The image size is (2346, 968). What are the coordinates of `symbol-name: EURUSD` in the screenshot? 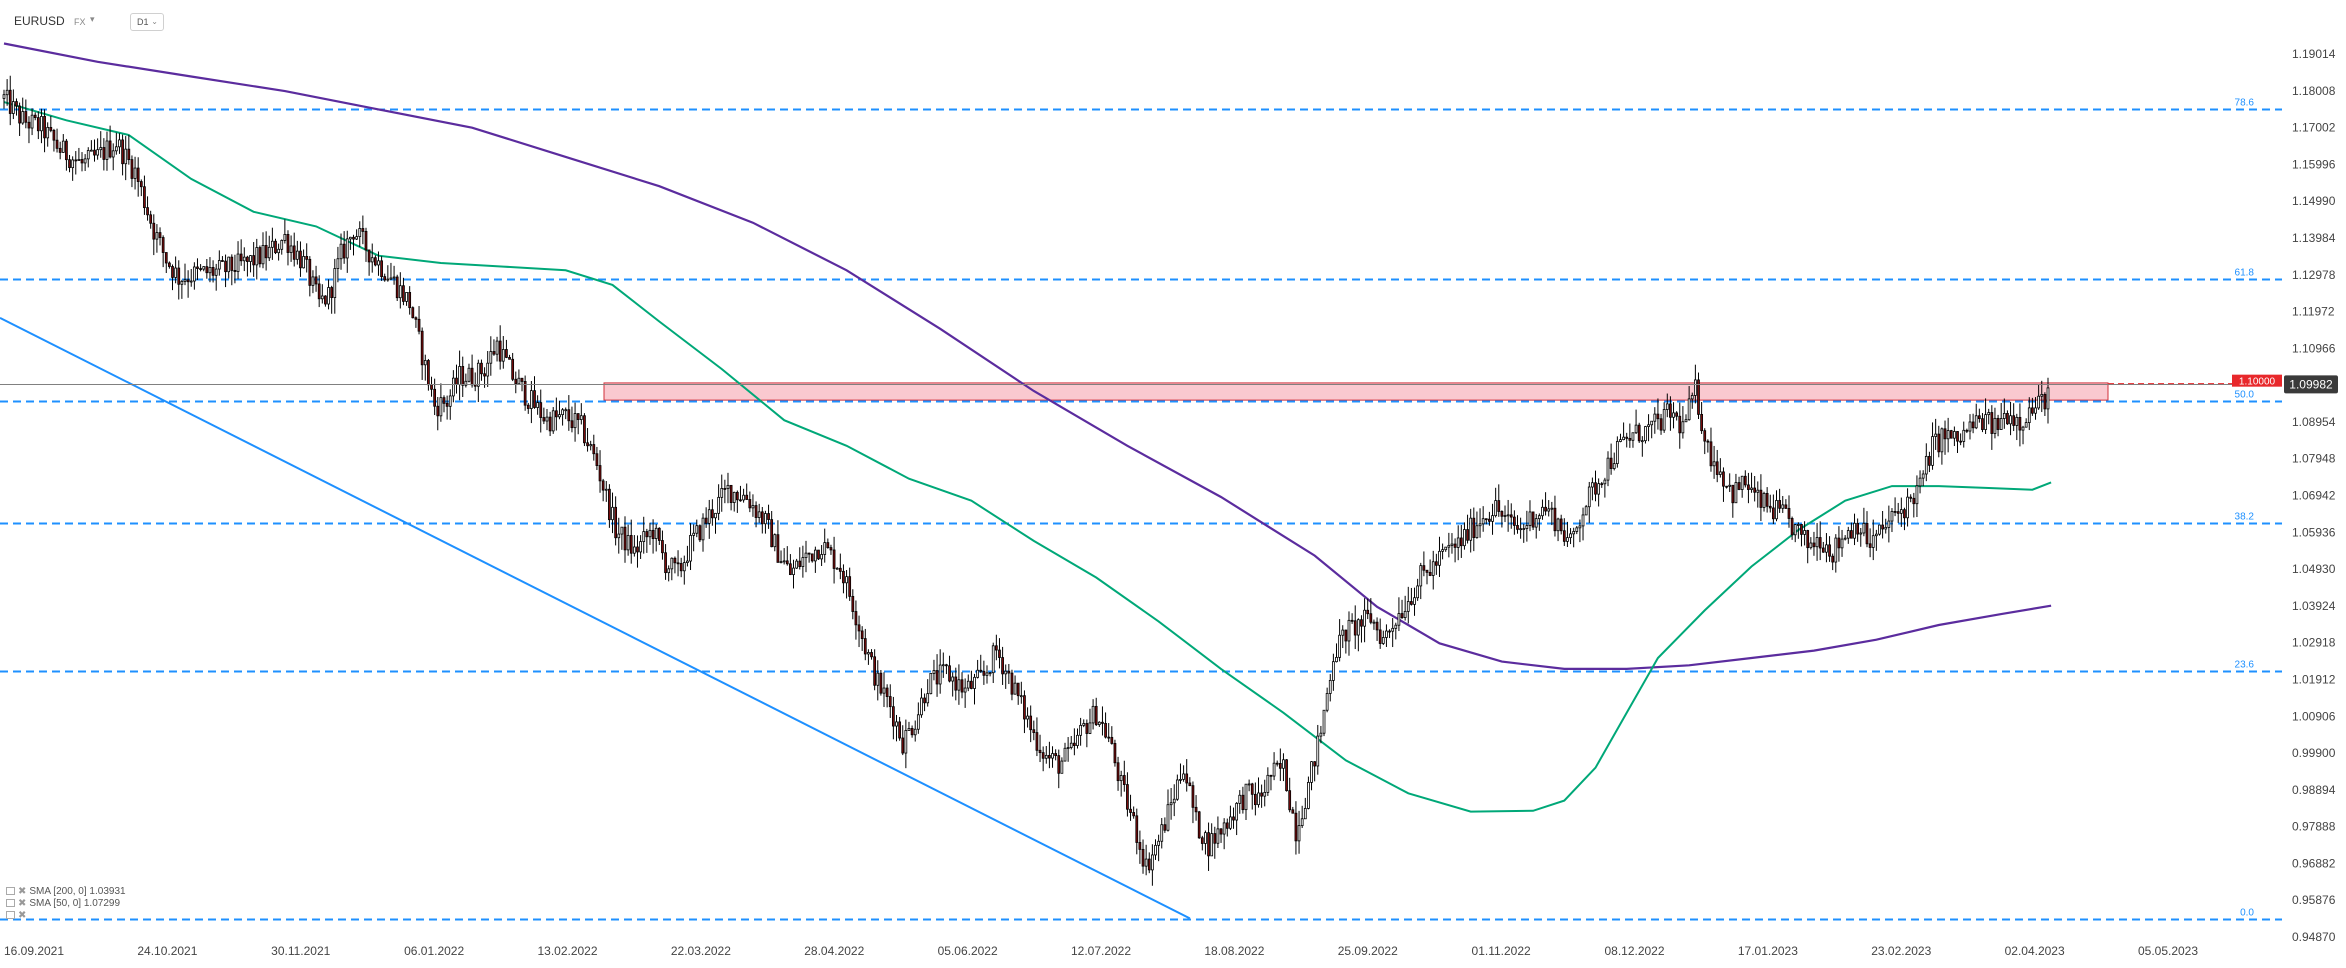 It's located at (39, 21).